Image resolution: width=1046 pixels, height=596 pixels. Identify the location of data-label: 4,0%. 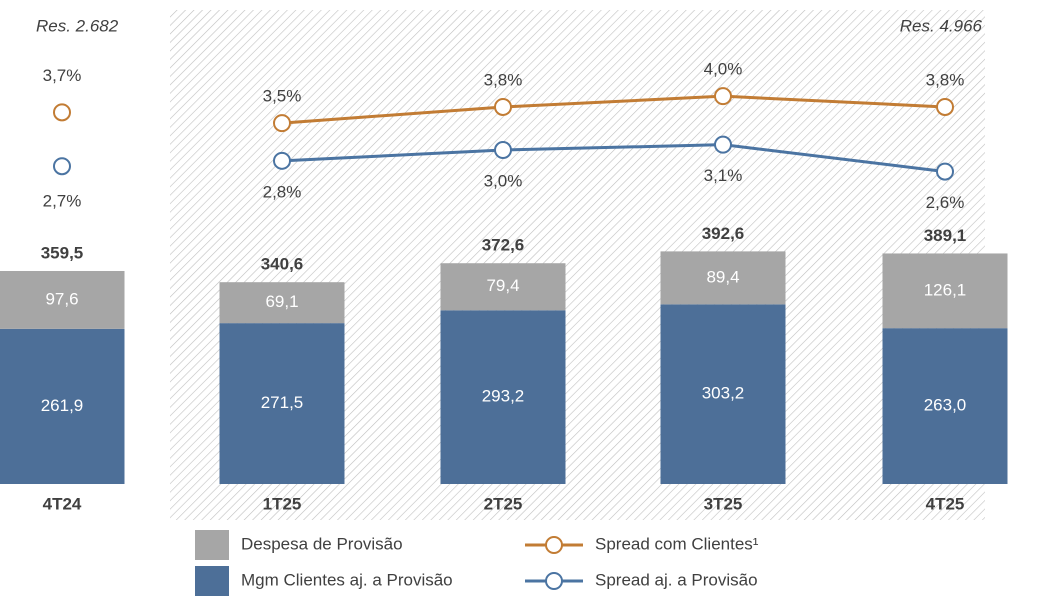
(723, 69).